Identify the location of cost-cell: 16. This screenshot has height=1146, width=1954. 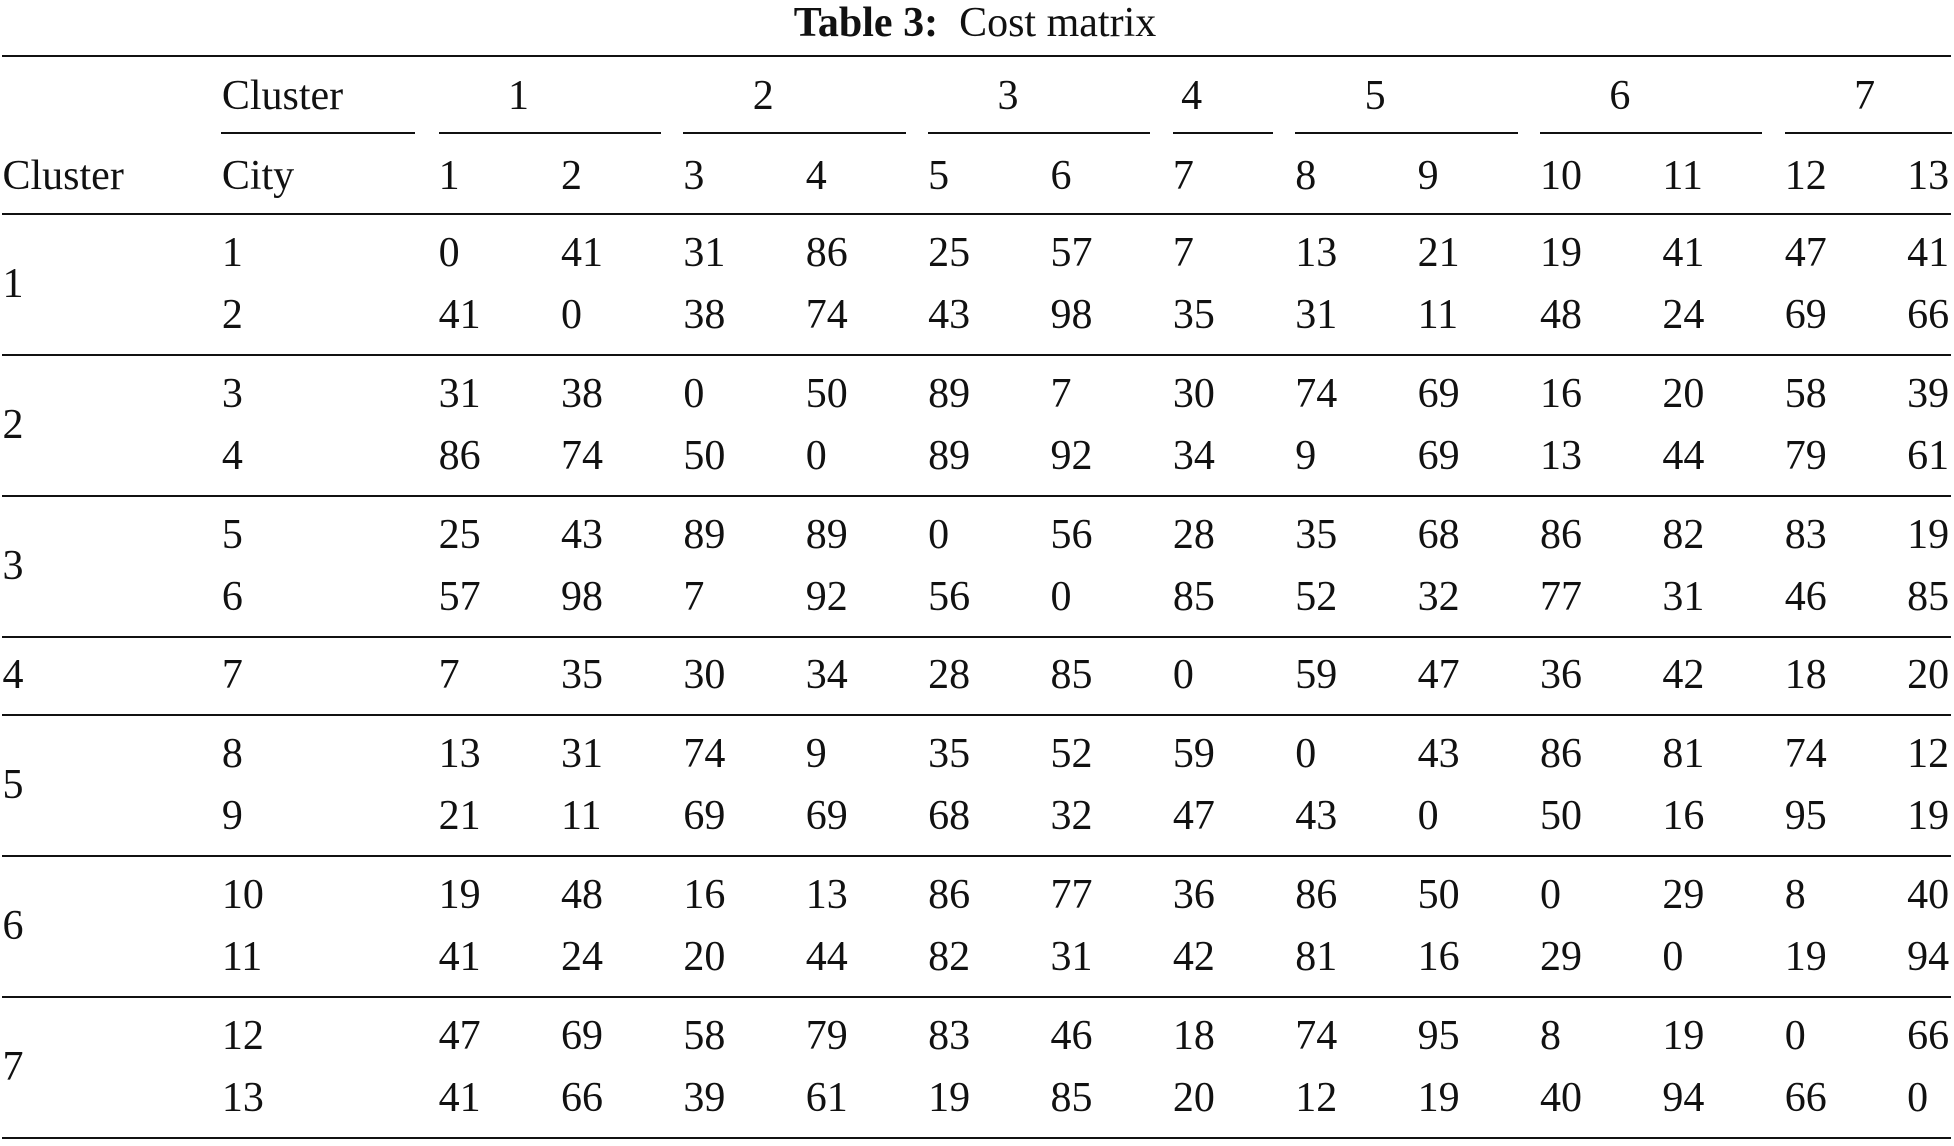
(1438, 957).